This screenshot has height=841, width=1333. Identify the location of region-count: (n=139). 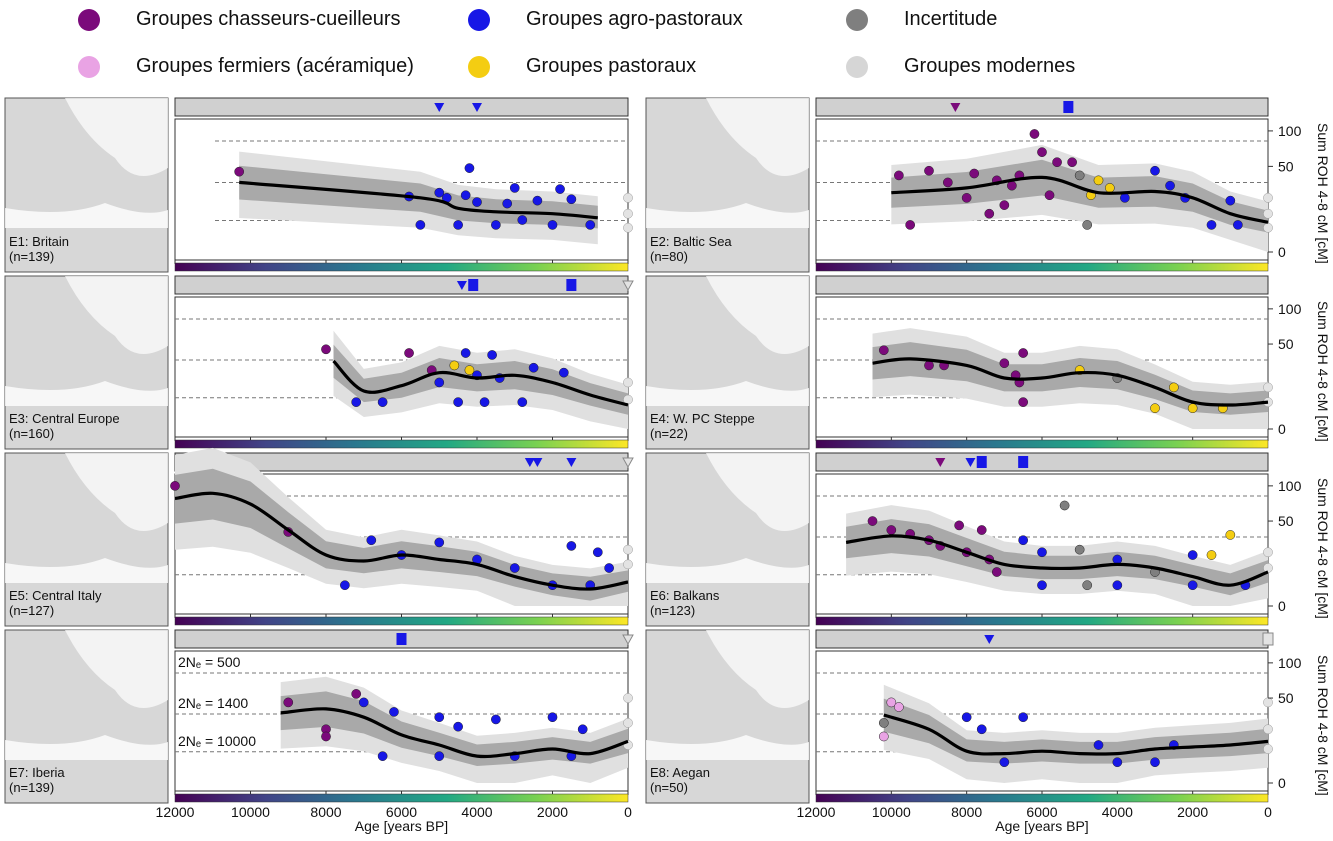
(31, 256).